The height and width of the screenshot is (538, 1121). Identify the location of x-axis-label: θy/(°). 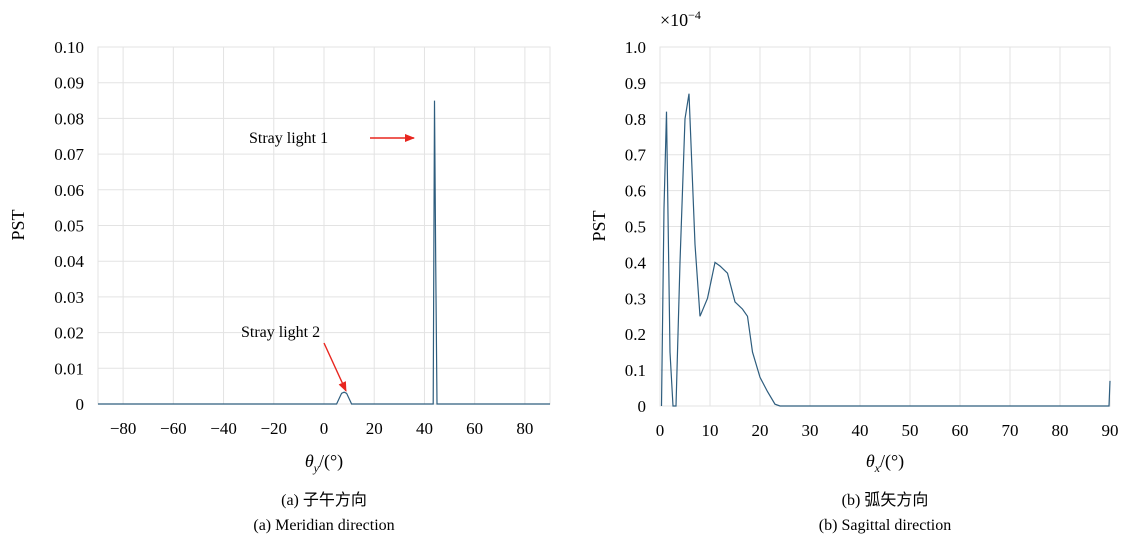
(324, 463).